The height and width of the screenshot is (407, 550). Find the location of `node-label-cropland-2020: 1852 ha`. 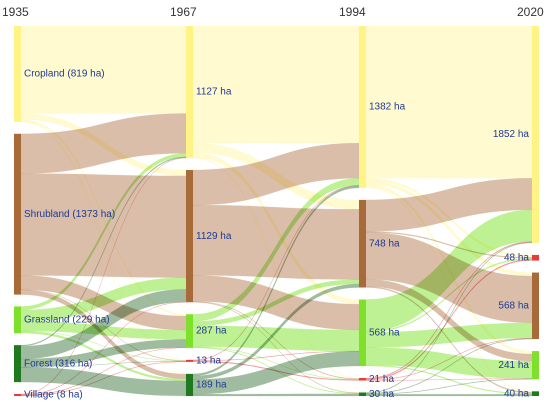

node-label-cropland-2020: 1852 ha is located at coordinates (511, 134).